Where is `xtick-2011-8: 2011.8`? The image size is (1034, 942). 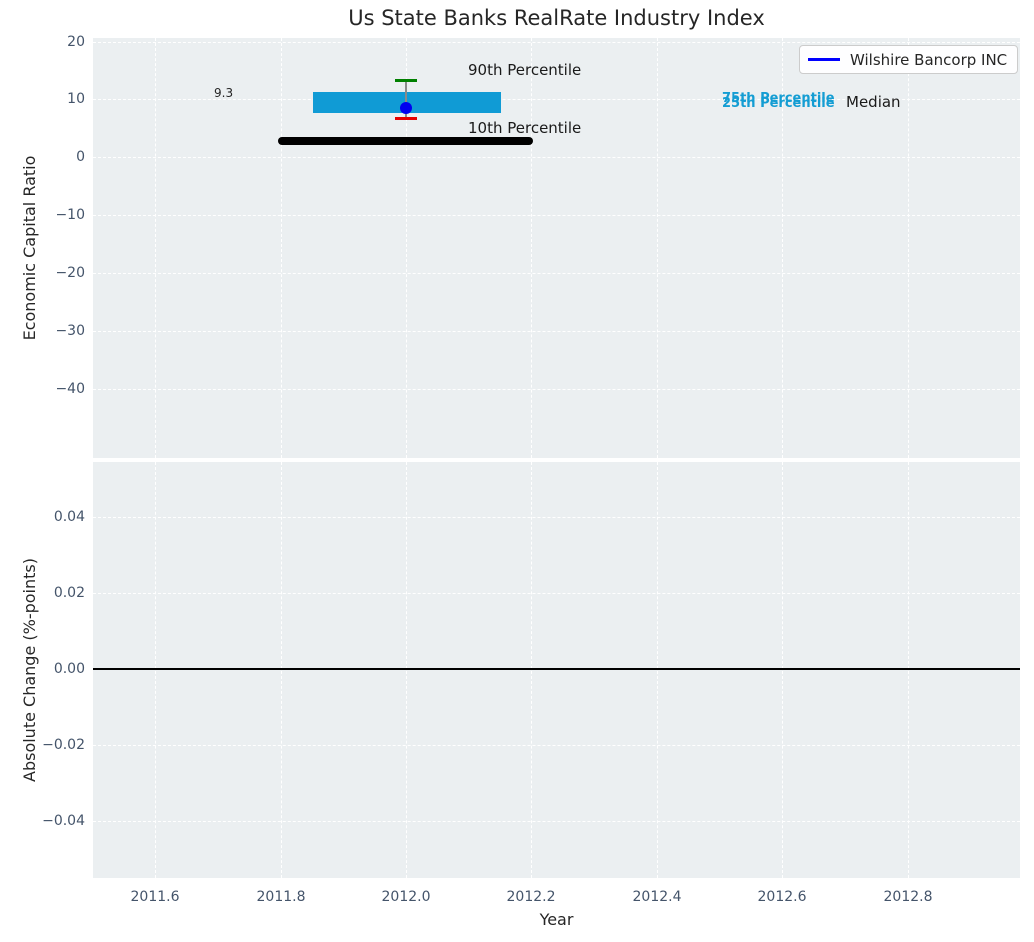
xtick-2011-8: 2011.8 is located at coordinates (281, 897).